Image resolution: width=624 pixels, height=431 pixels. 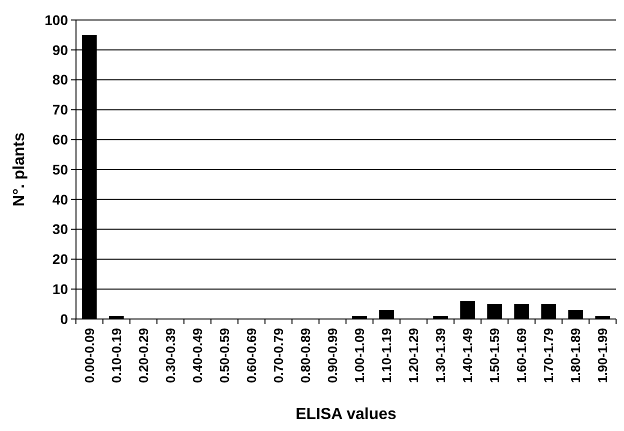 What do you see at coordinates (494, 355) in the screenshot?
I see `x-tick-label: 1.50-1.59` at bounding box center [494, 355].